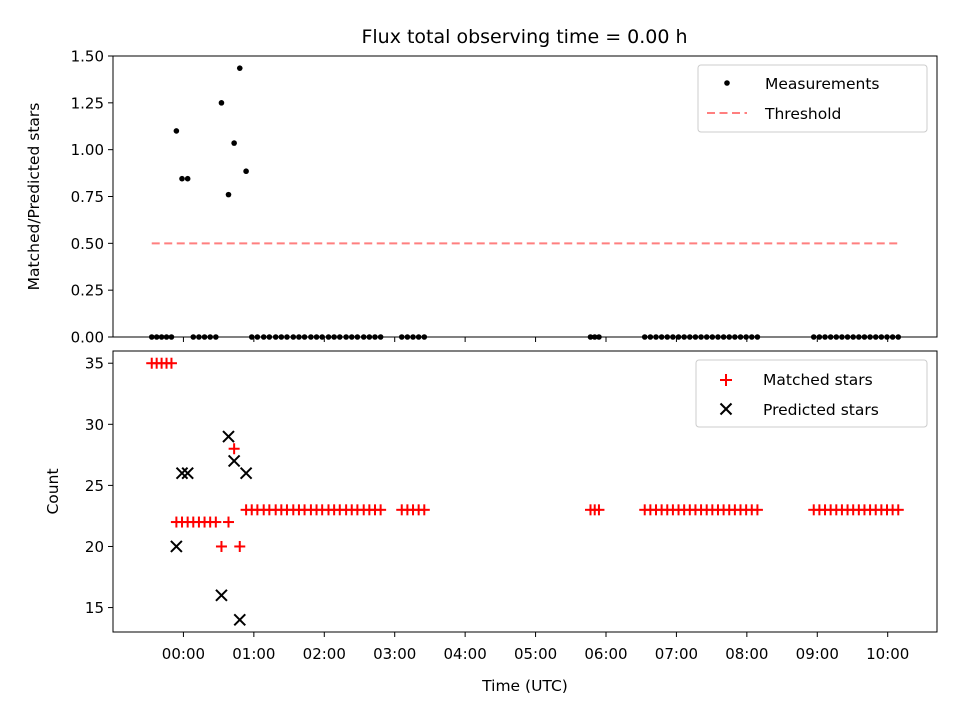 Image resolution: width=960 pixels, height=720 pixels. I want to click on top-y-tick-label: 1.50, so click(87, 57).